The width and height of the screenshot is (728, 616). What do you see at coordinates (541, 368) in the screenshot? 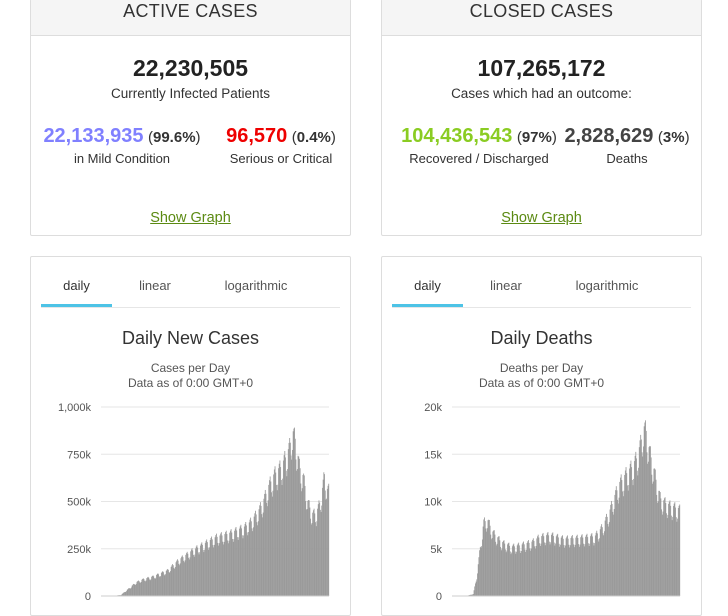
I see `chart-subtitle-line1: Deaths per Day` at bounding box center [541, 368].